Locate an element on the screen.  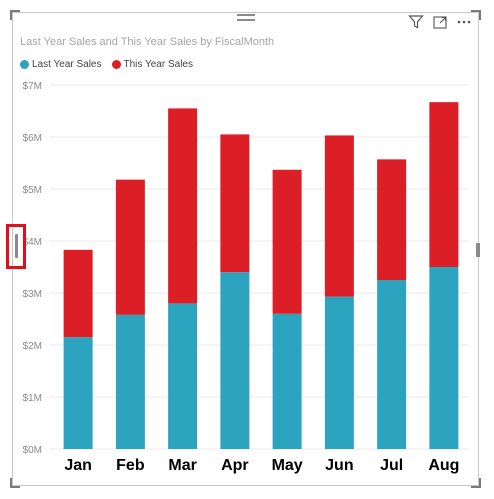
legend-marker-this-year is located at coordinates (116, 64).